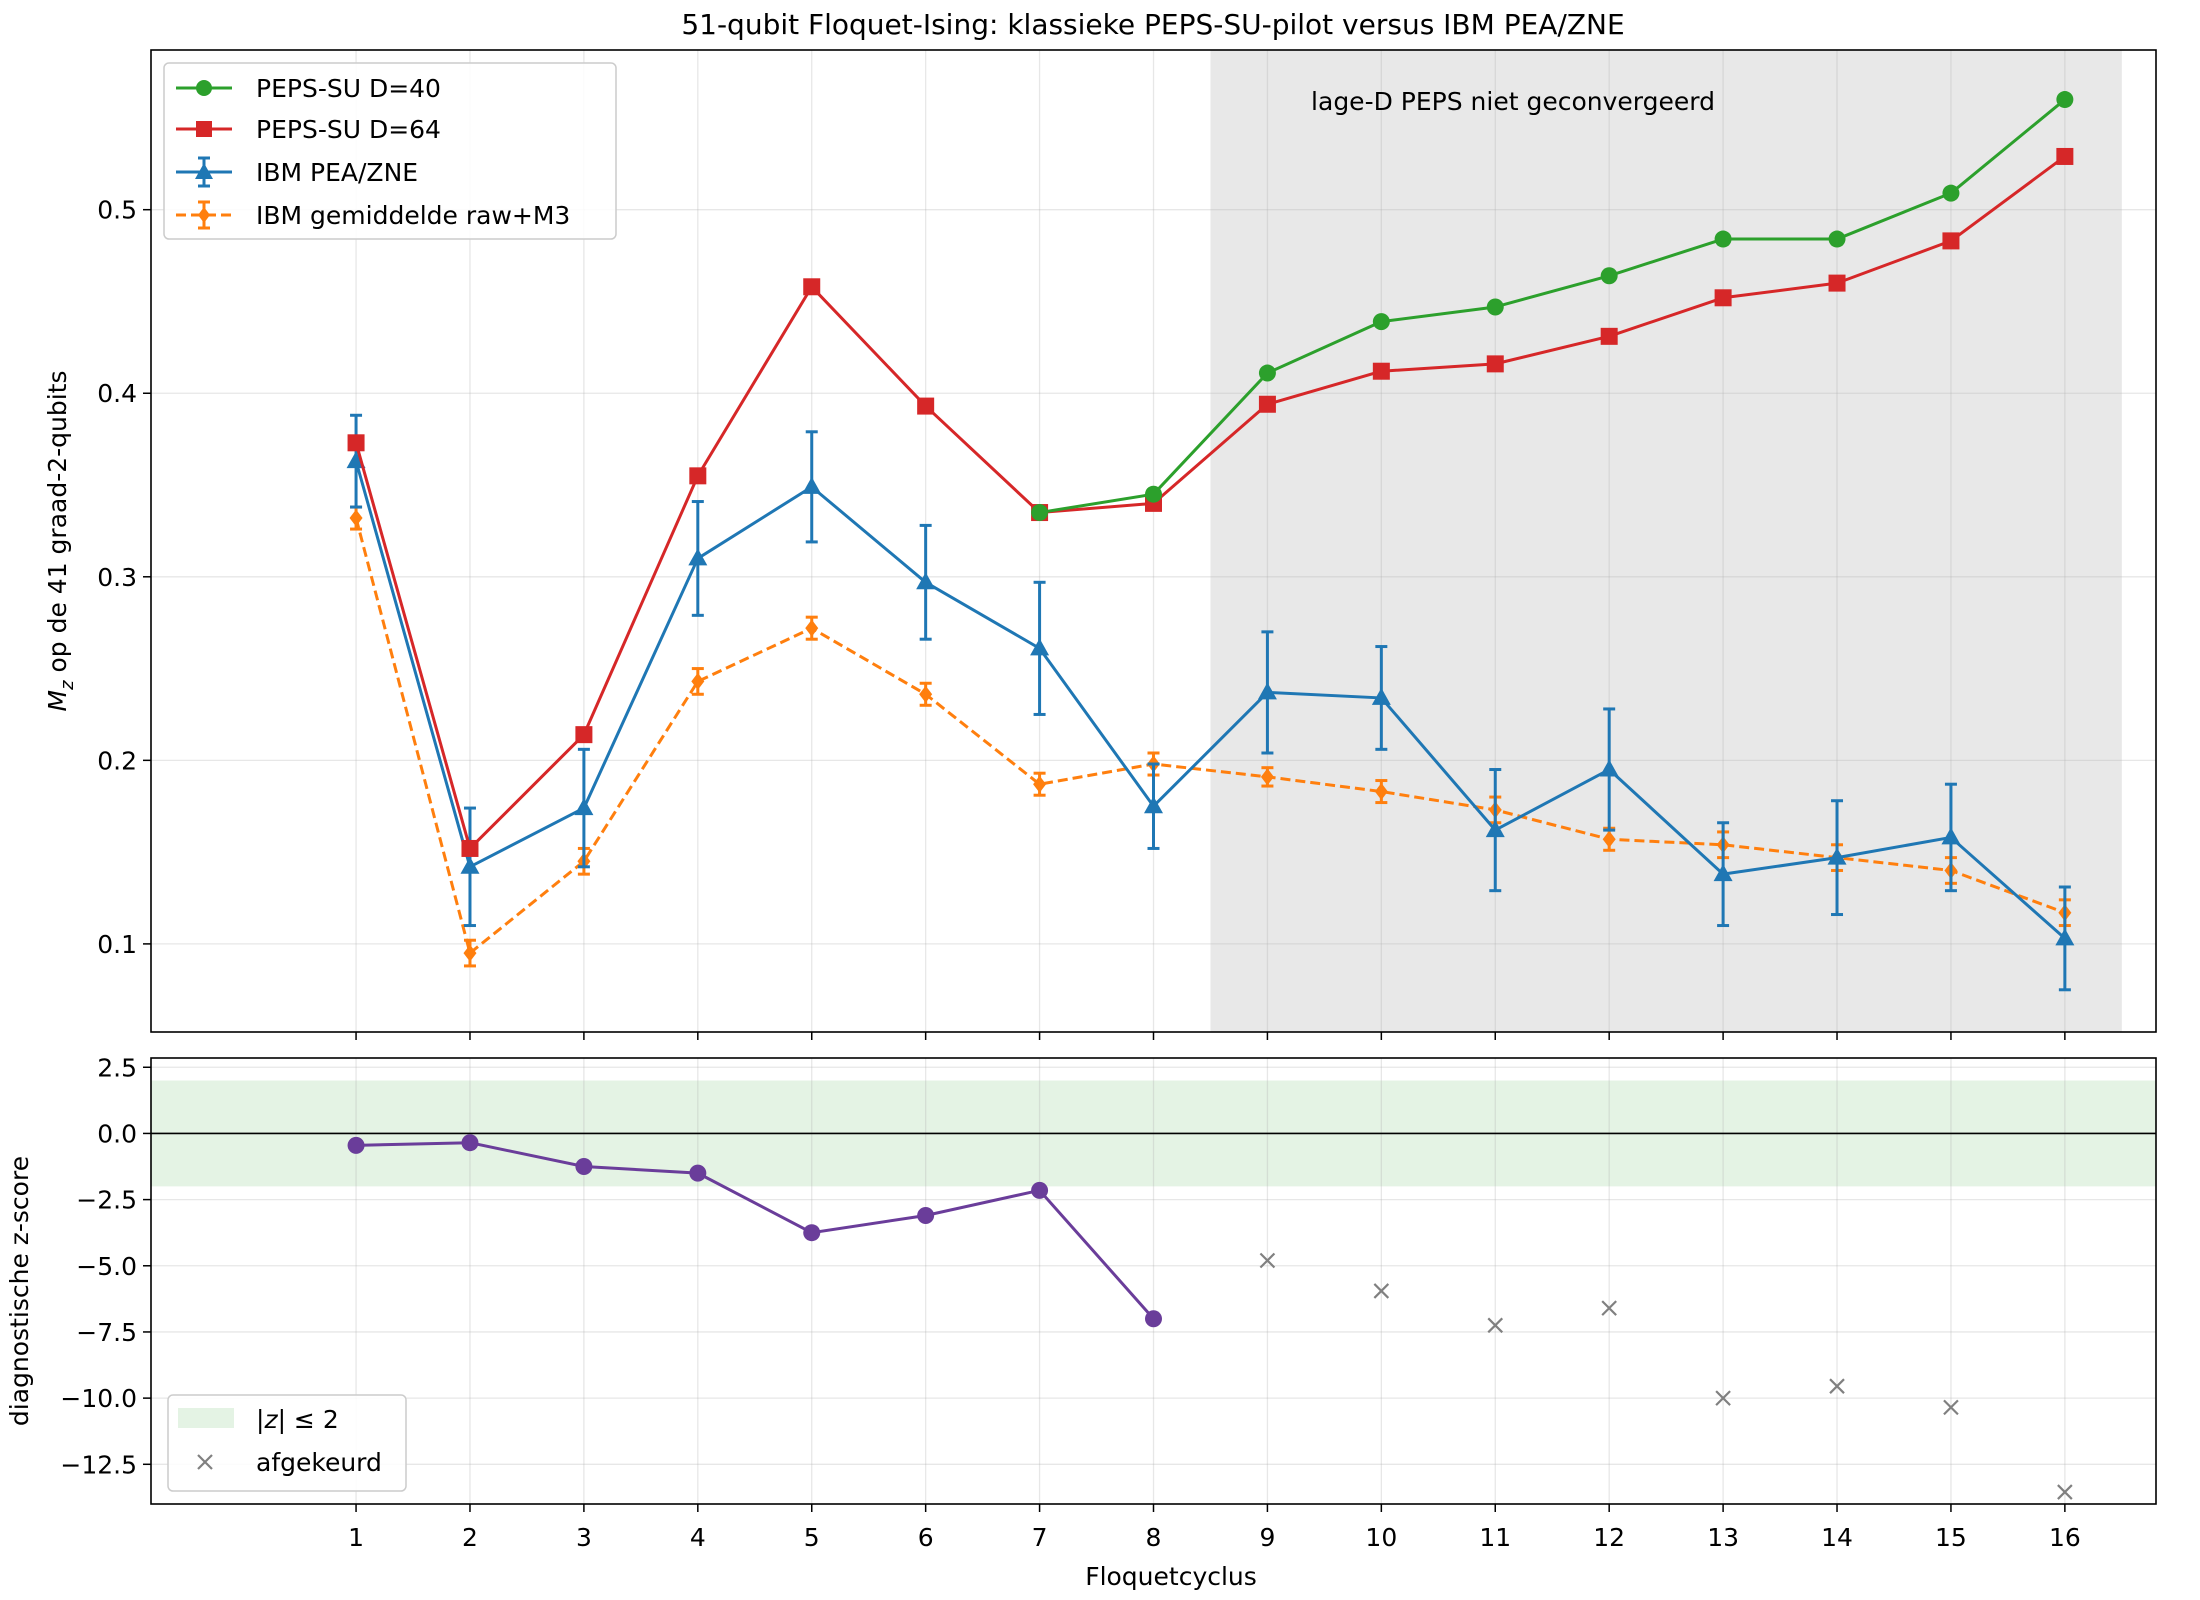 The image size is (2200, 1600). I want to click on z-x-tick-label: 4, so click(698, 1537).